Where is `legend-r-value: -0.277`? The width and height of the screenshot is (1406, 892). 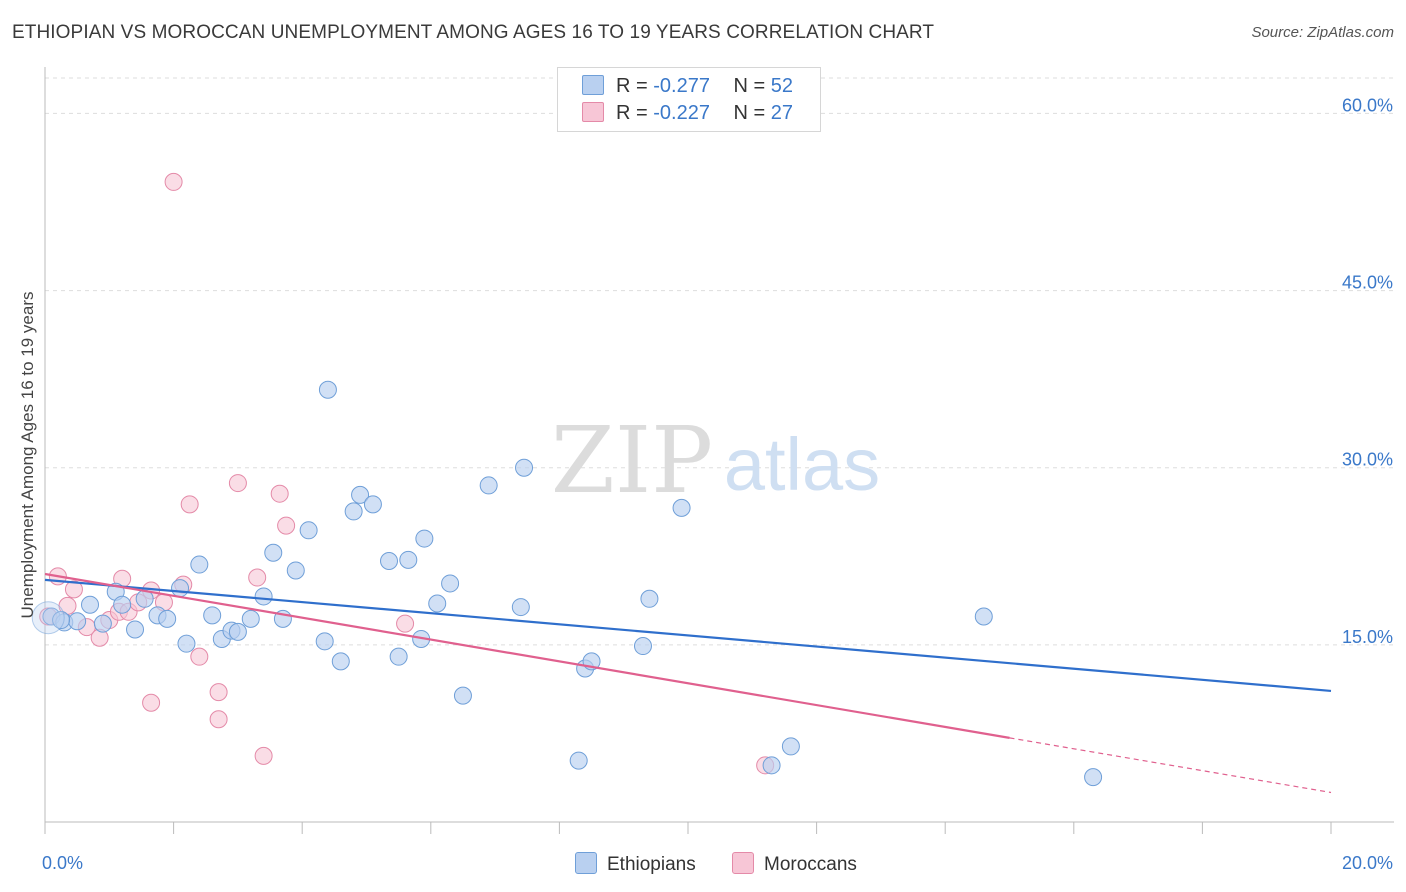 legend-r-value: -0.277 is located at coordinates (681, 86).